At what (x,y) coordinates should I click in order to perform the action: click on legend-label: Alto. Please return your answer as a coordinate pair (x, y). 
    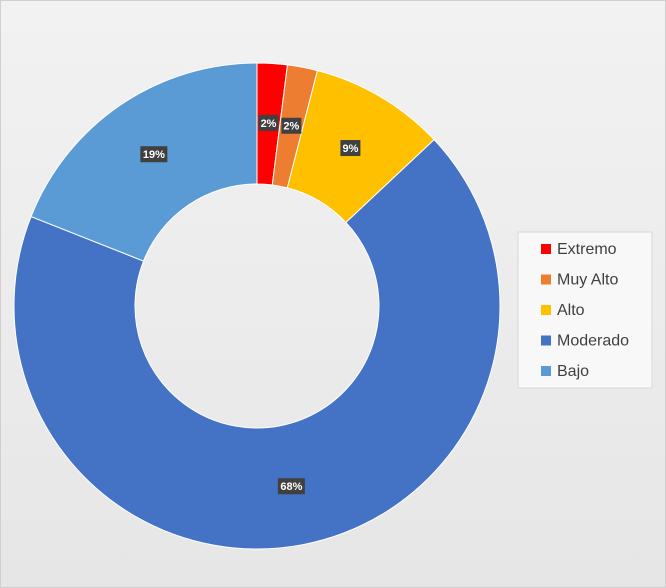
    Looking at the image, I should click on (571, 310).